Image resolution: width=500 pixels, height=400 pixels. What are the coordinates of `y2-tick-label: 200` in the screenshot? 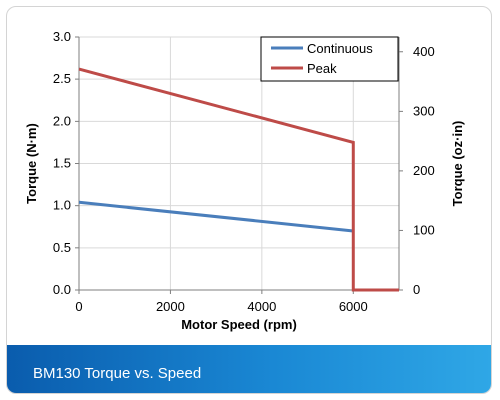 It's located at (424, 170).